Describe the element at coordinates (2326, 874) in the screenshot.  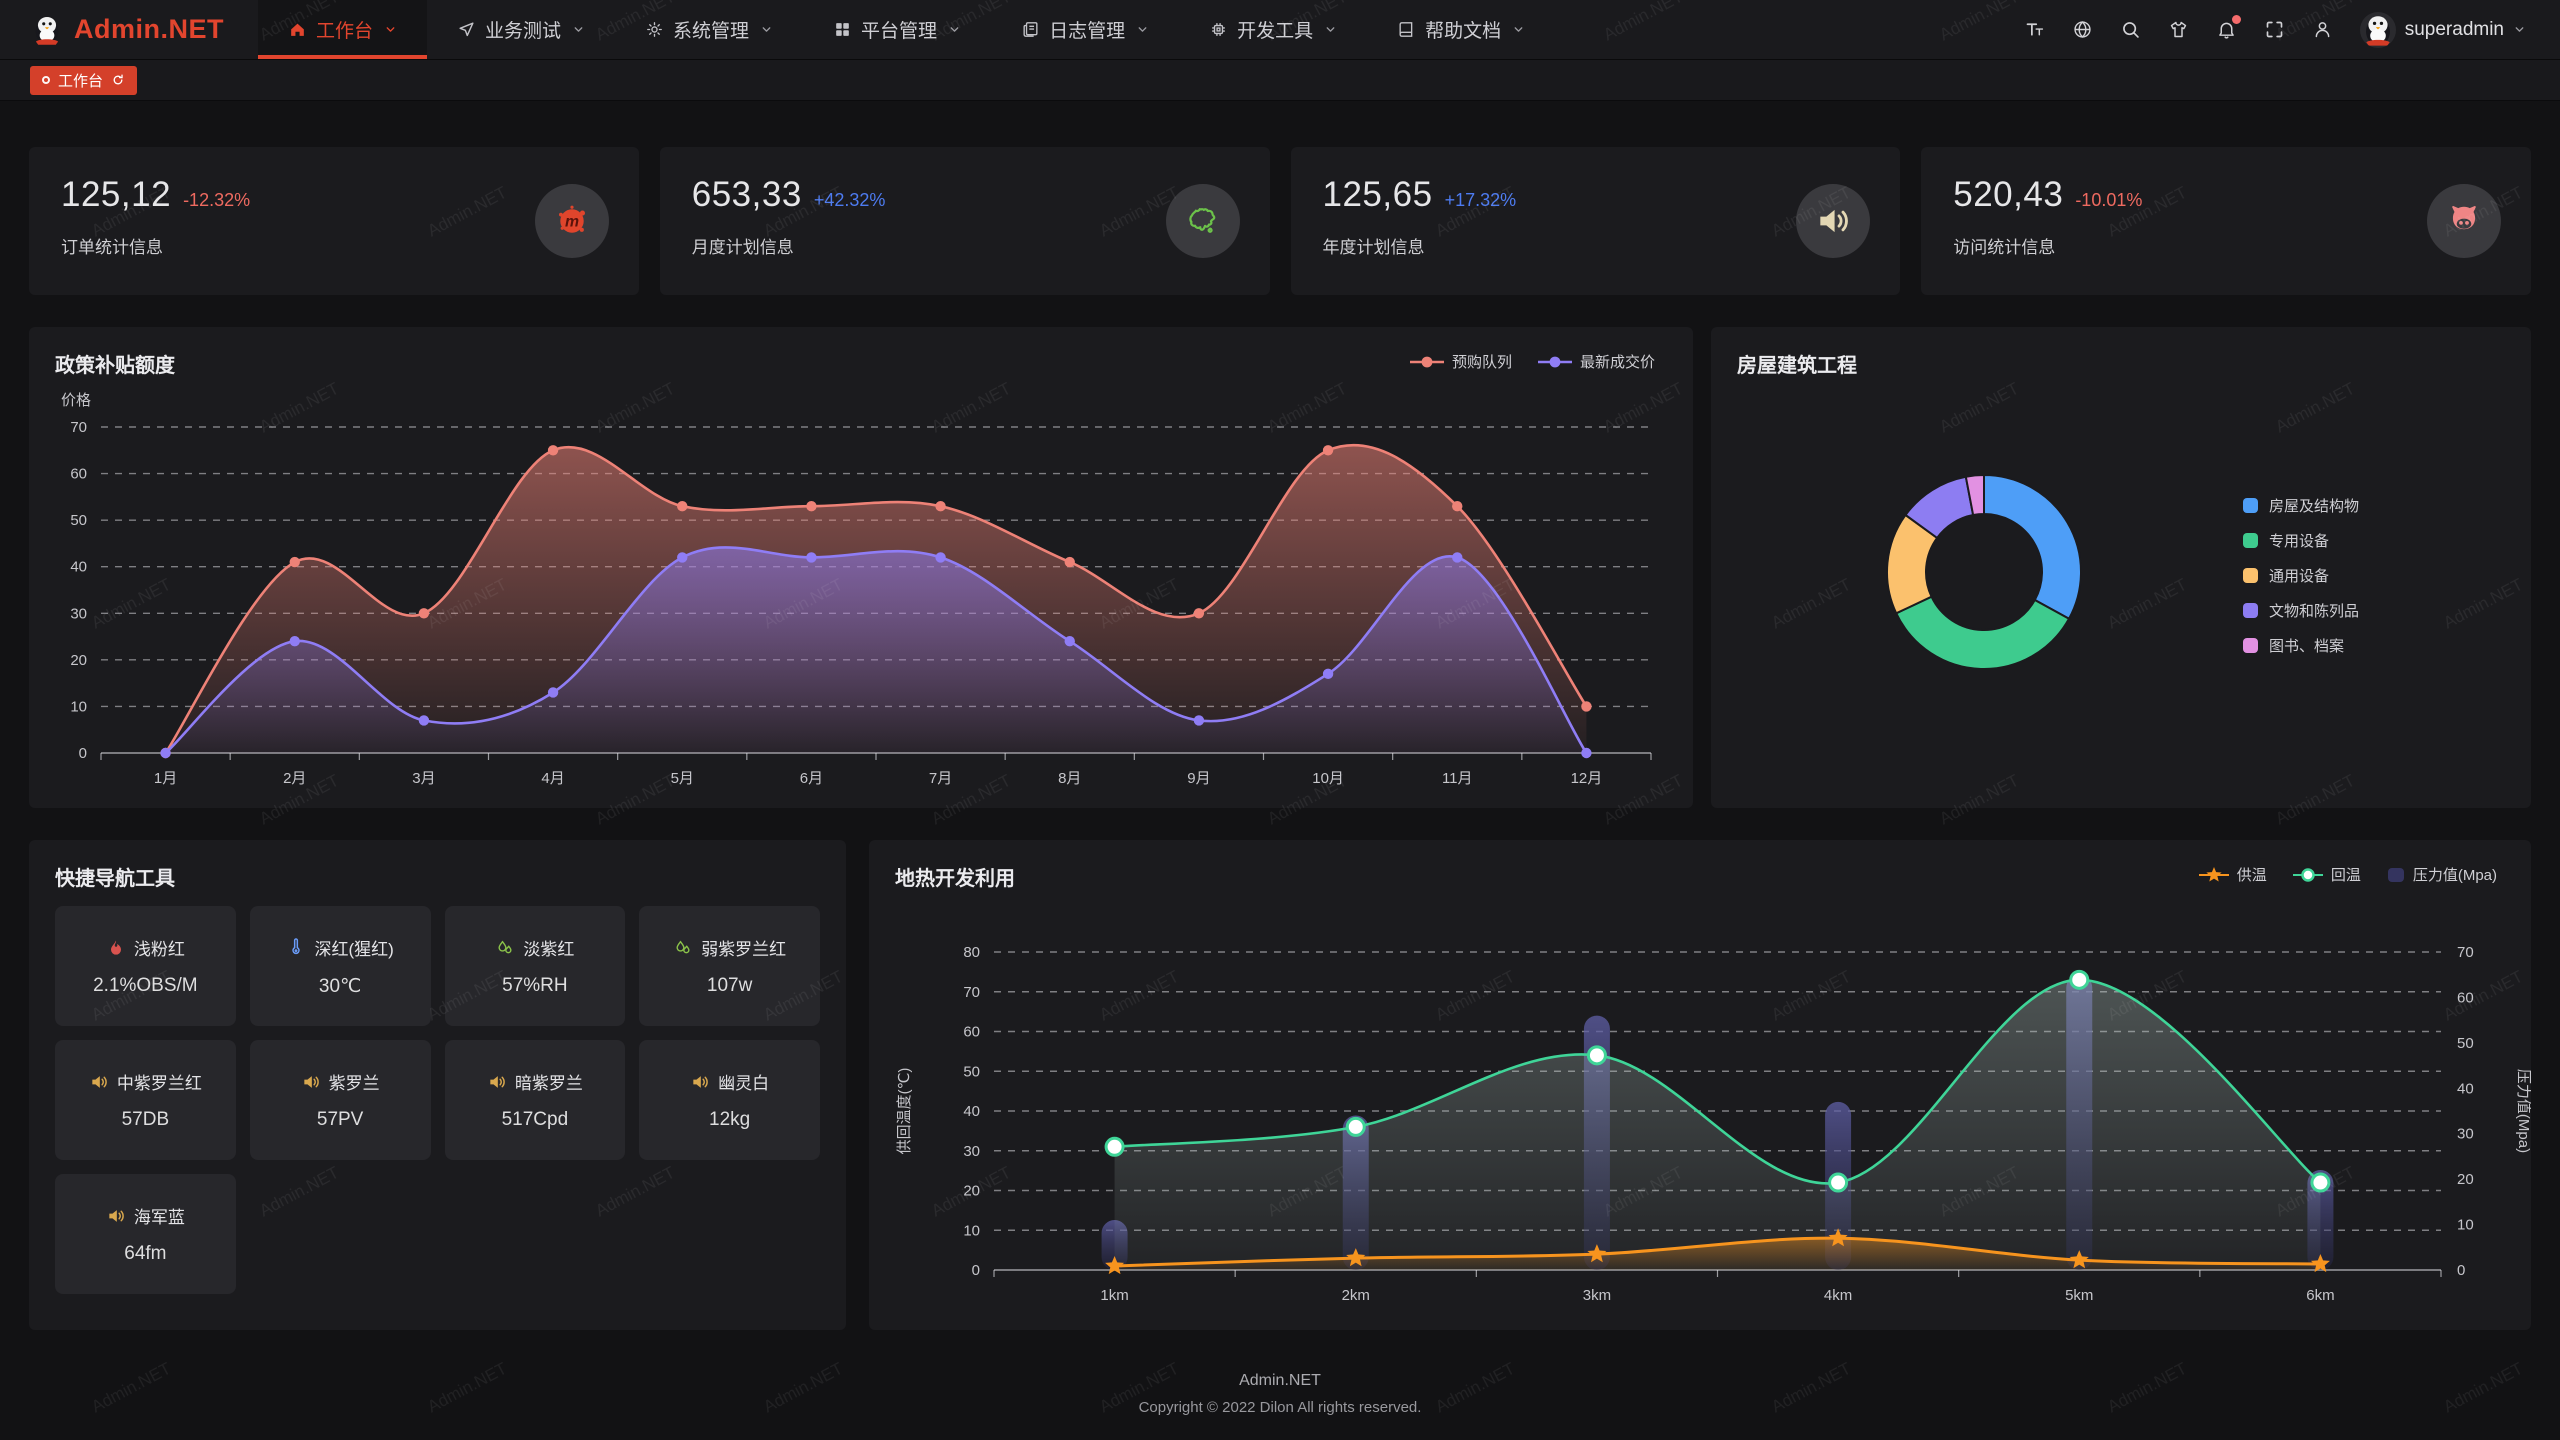
I see `legend-item: 回温` at that location.